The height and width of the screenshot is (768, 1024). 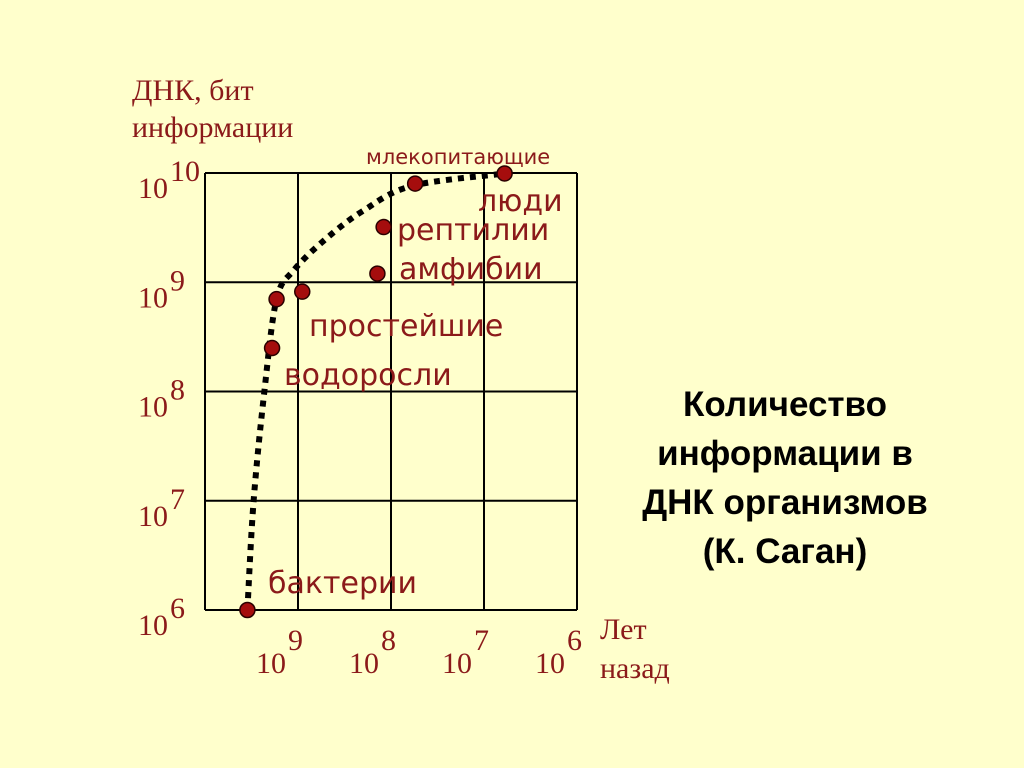 What do you see at coordinates (458, 157) in the screenshot?
I see `label-mammals: млекопитающие` at bounding box center [458, 157].